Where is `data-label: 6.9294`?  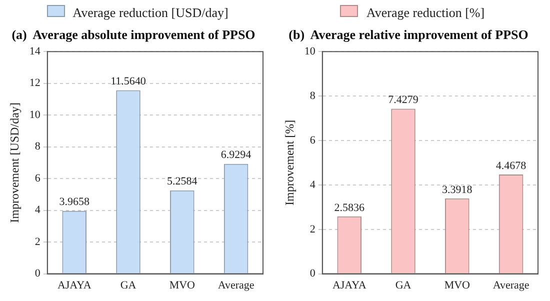
data-label: 6.9294 is located at coordinates (236, 155).